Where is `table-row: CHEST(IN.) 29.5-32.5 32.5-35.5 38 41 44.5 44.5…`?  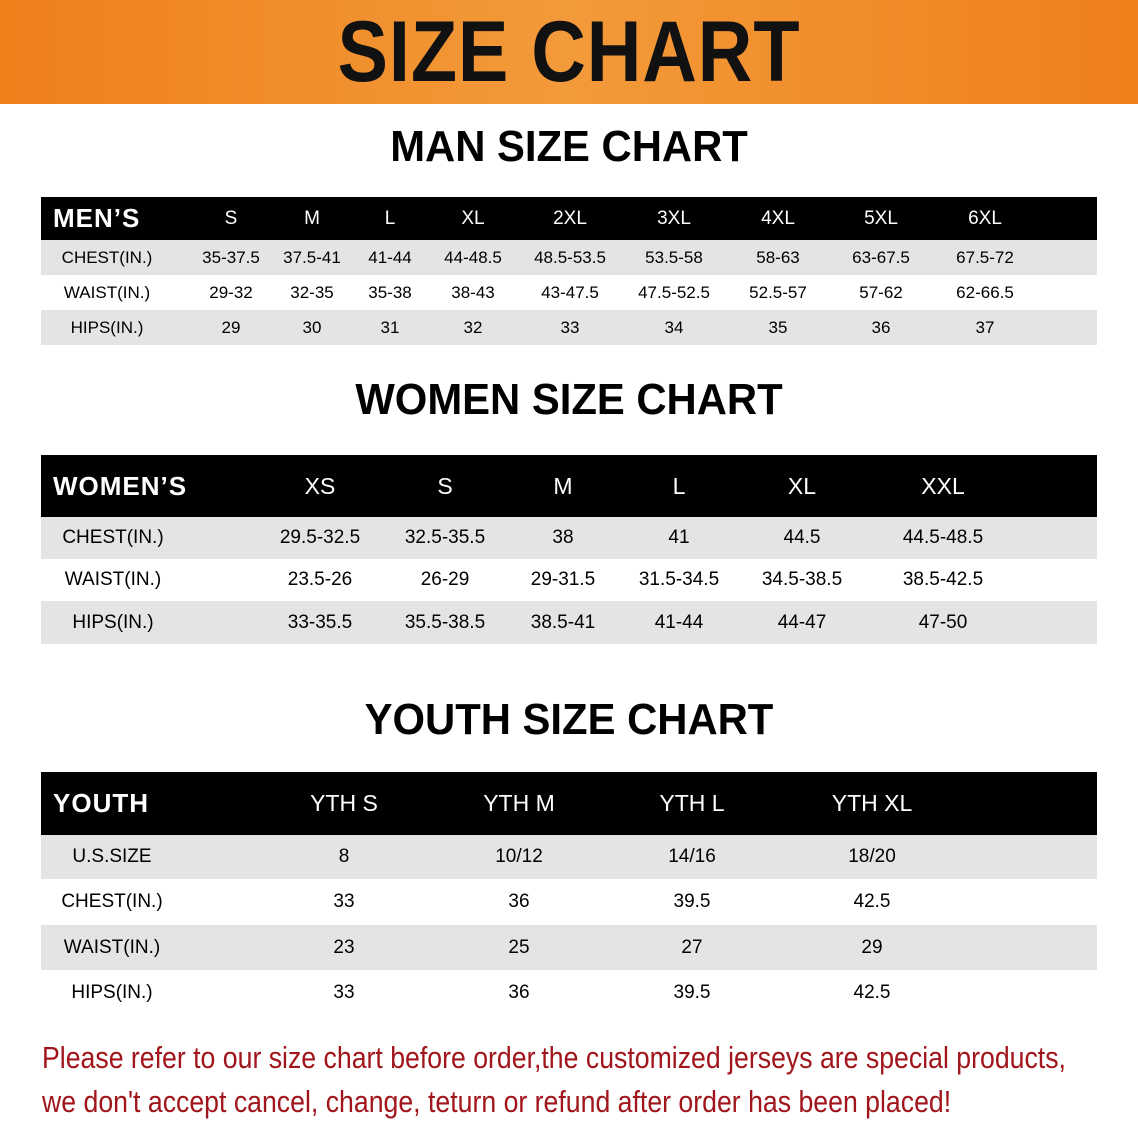 table-row: CHEST(IN.) 29.5-32.5 32.5-35.5 38 41 44.5 44.5… is located at coordinates (569, 538).